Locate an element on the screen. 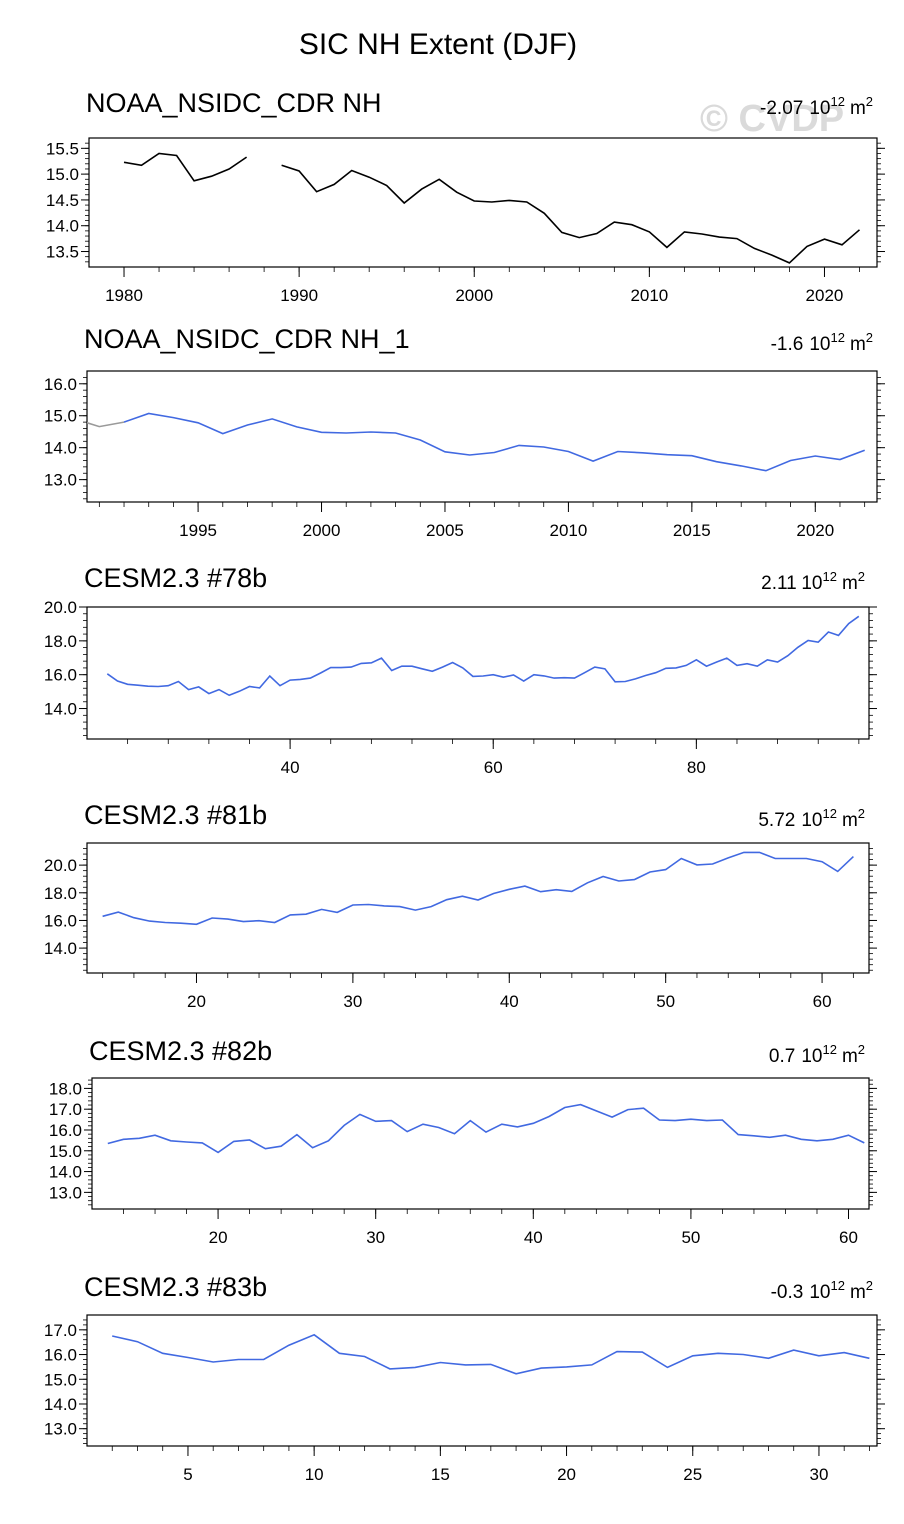  x-tick-label: 1980 is located at coordinates (124, 295).